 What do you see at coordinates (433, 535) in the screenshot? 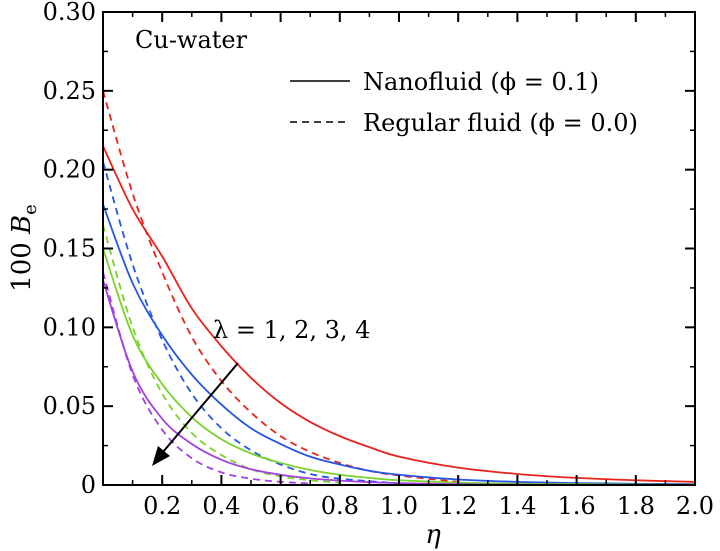
I see `x-axis-title: η` at bounding box center [433, 535].